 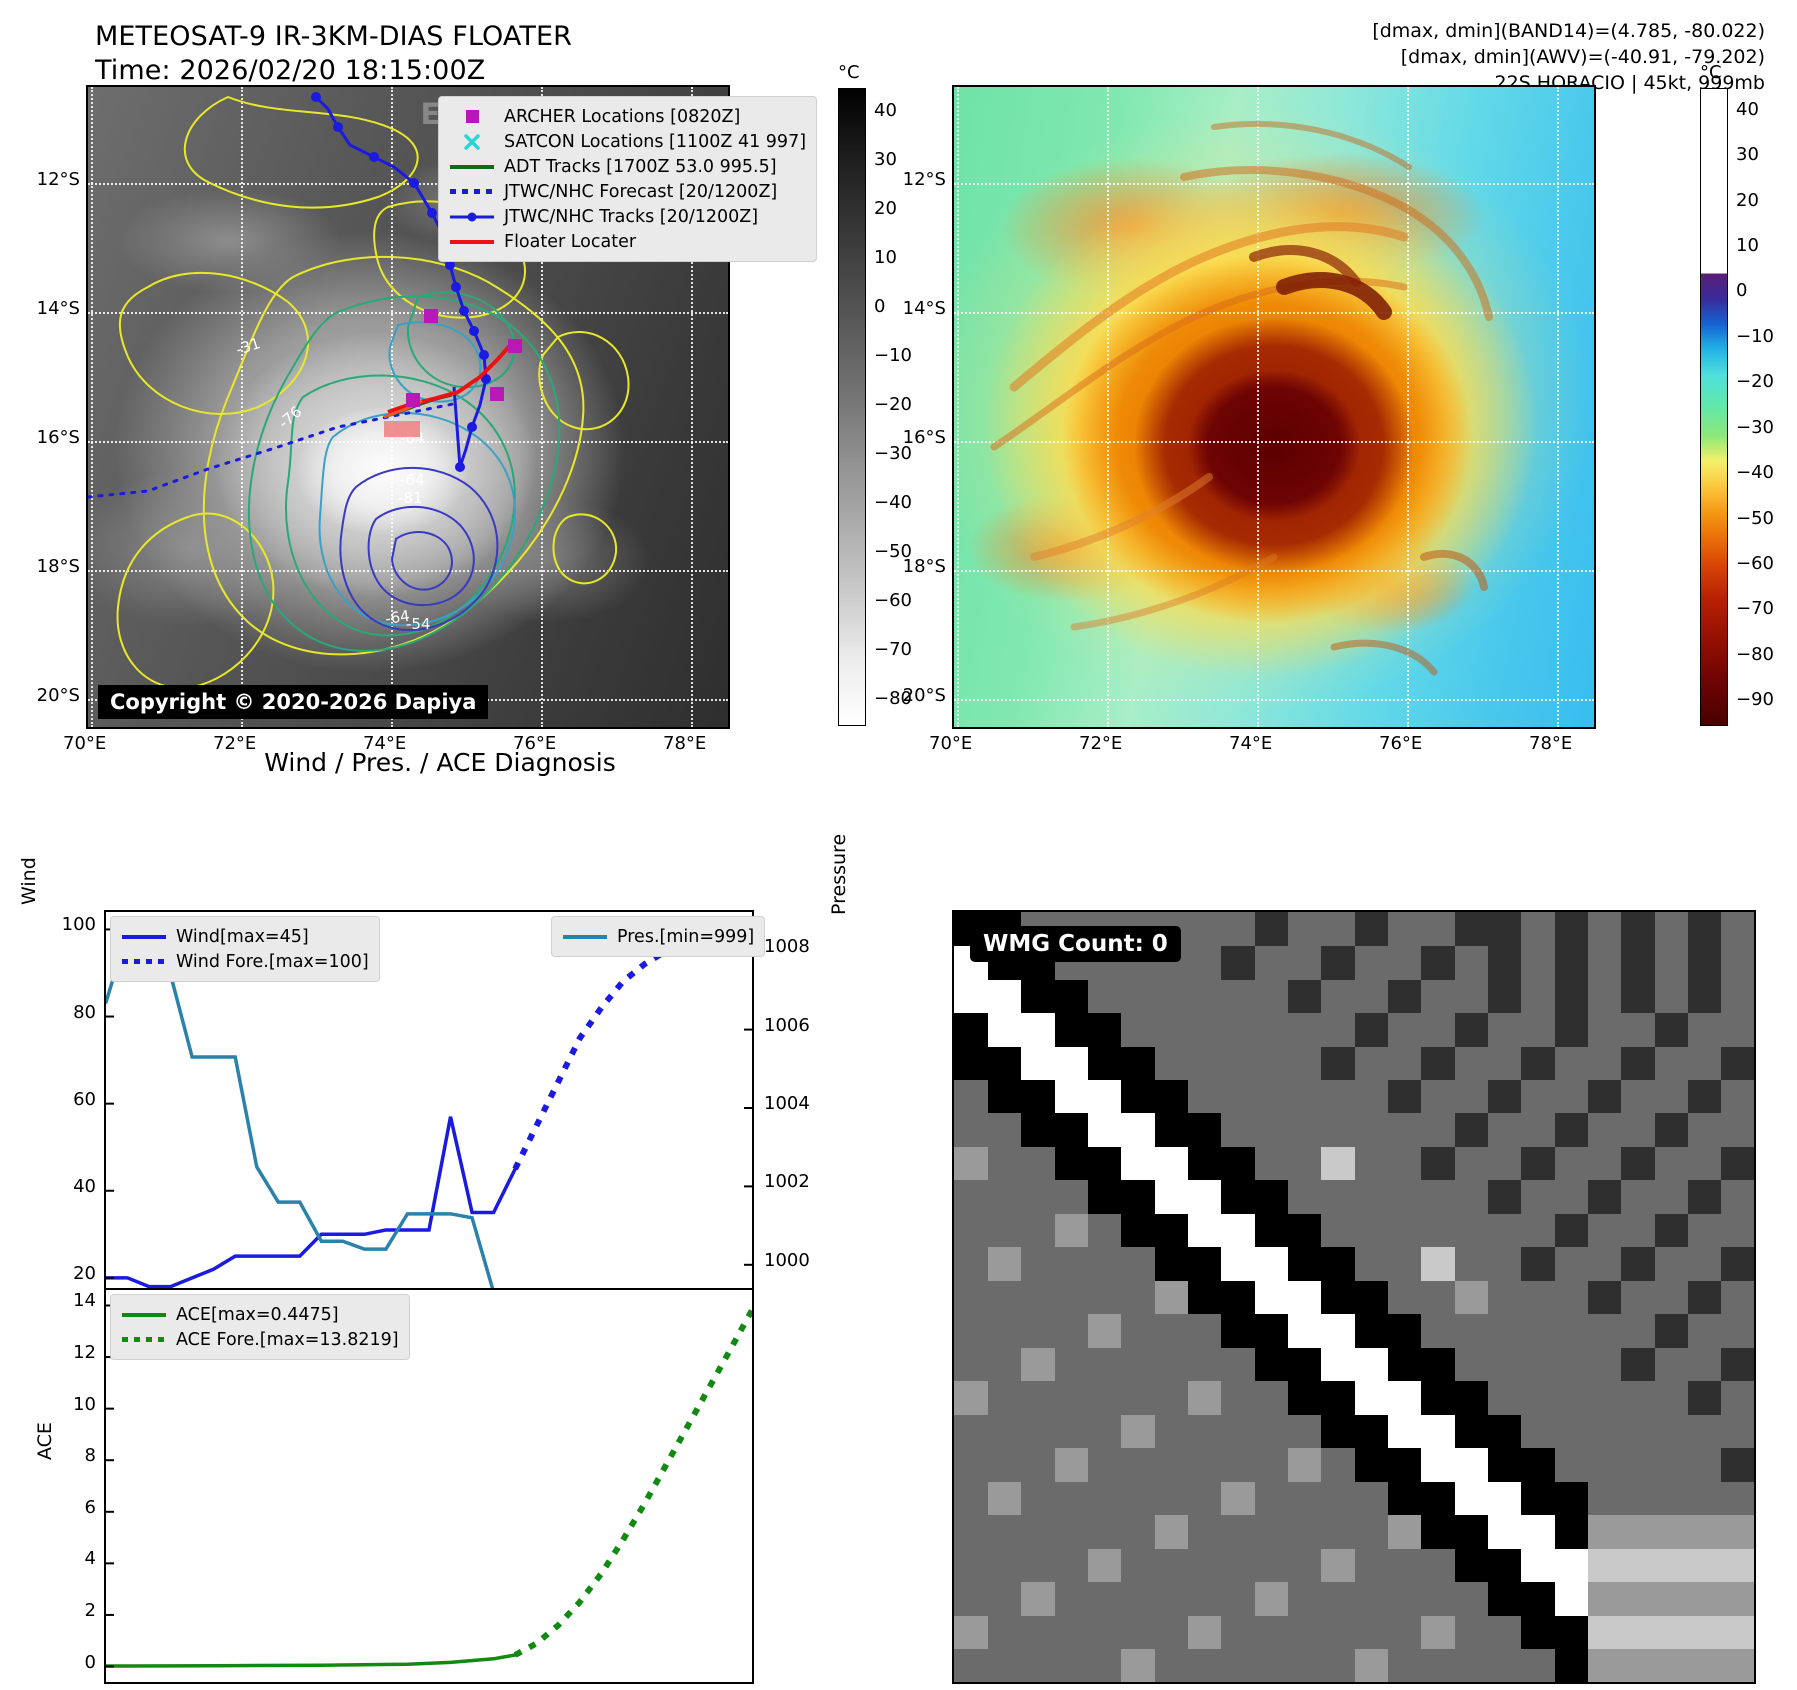 What do you see at coordinates (1747, 155) in the screenshot?
I see `awv-colorbar-tick: 30` at bounding box center [1747, 155].